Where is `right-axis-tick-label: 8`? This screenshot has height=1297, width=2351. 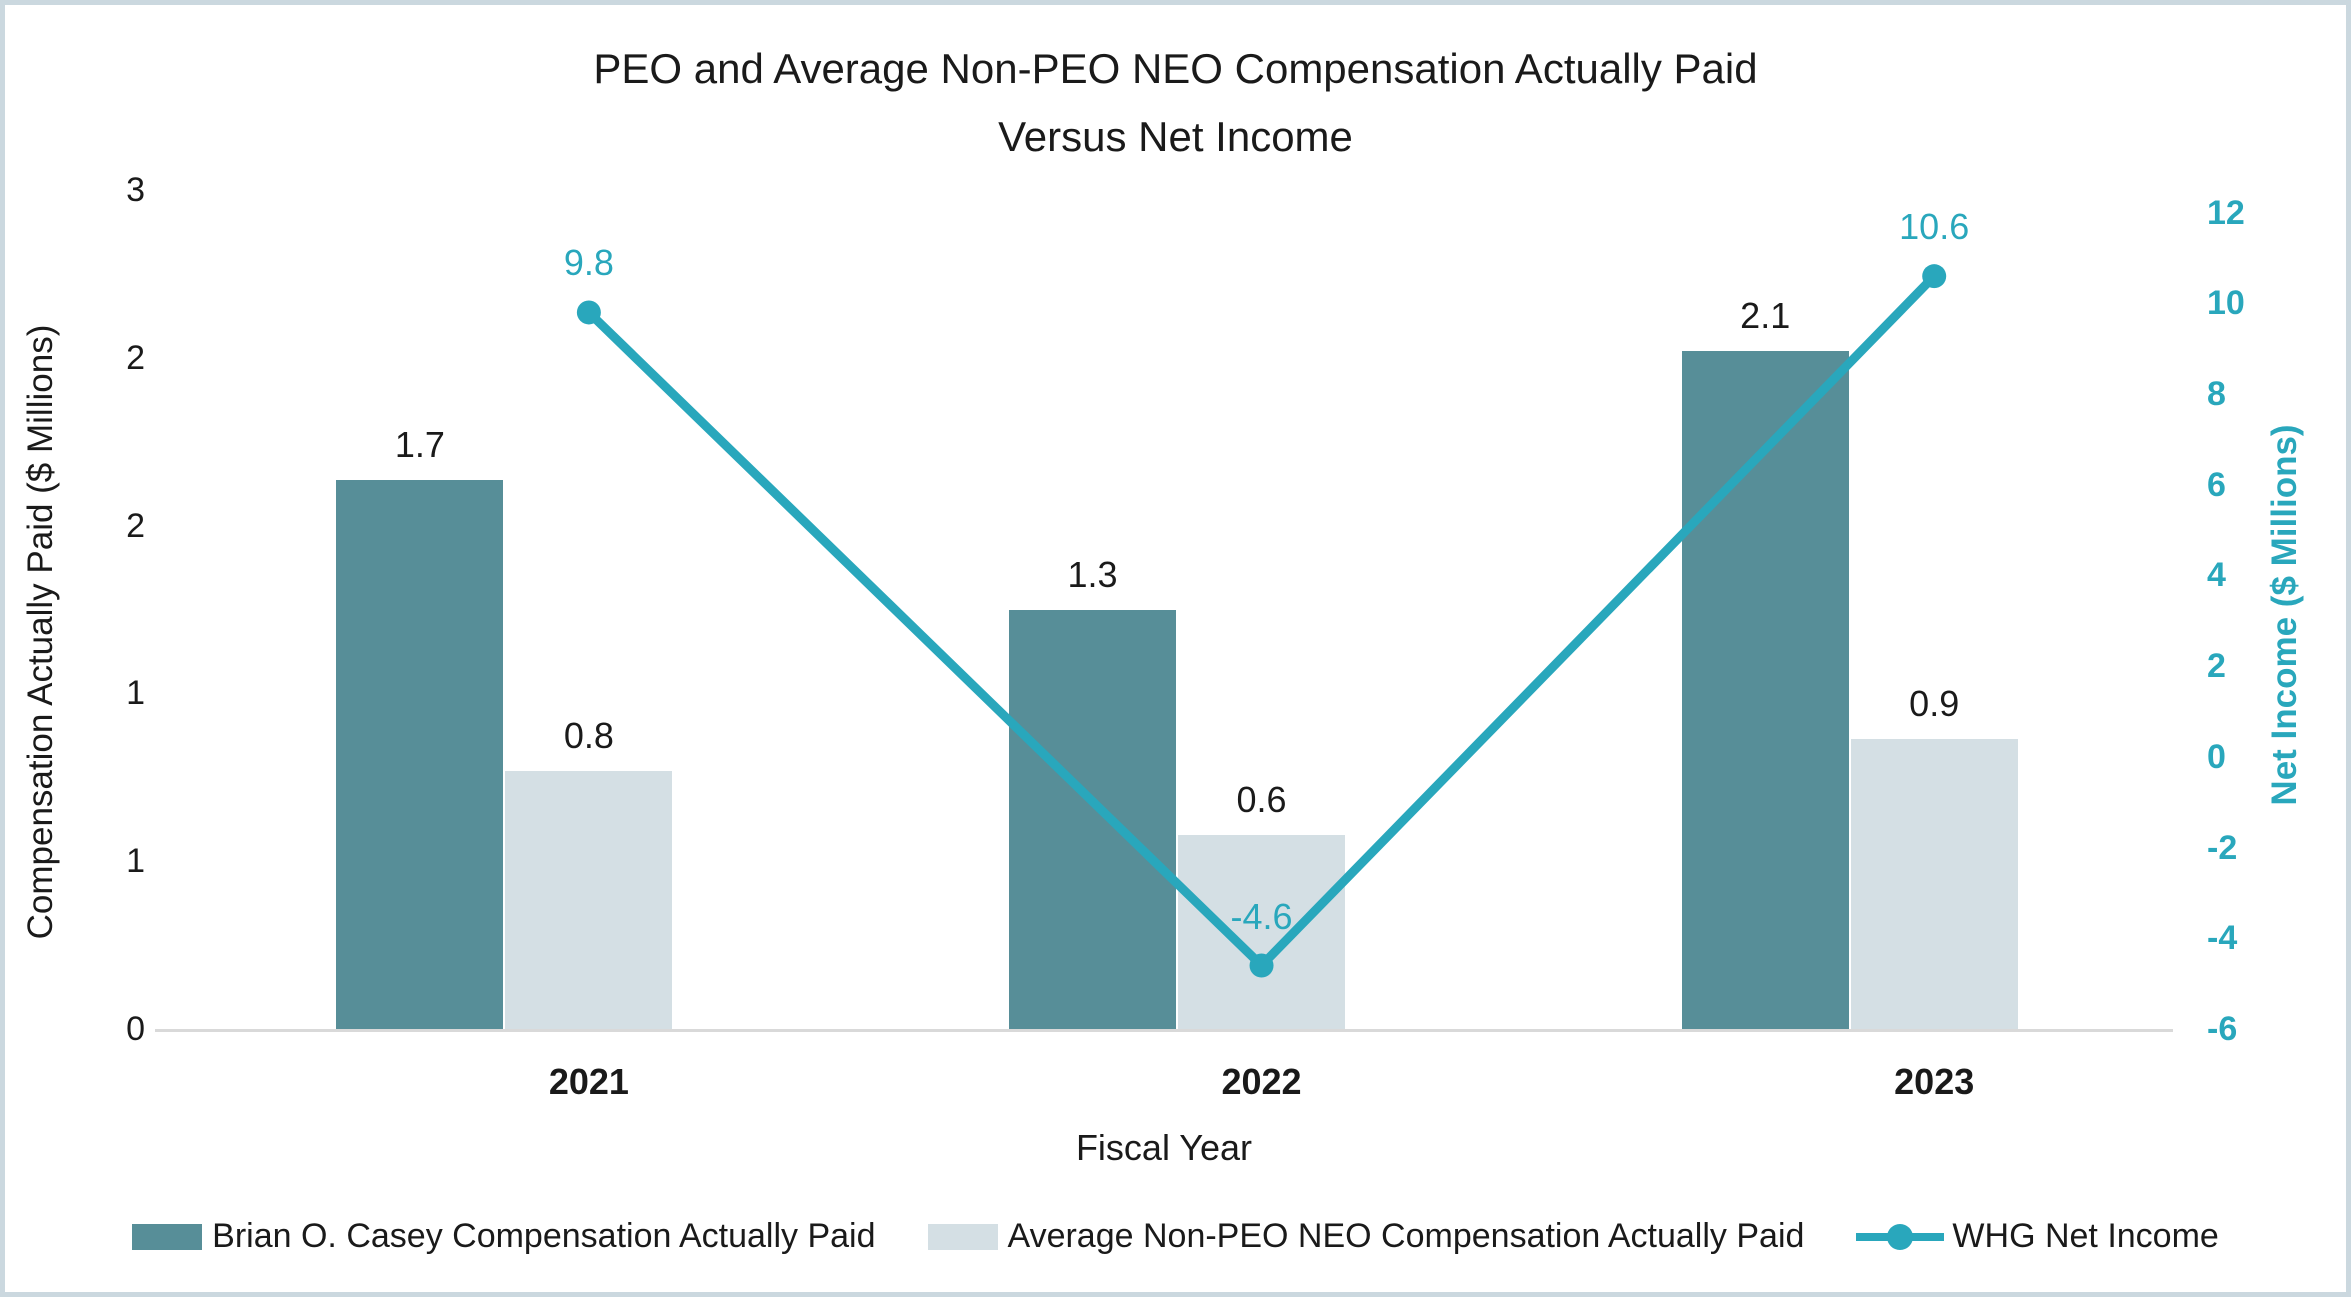 right-axis-tick-label: 8 is located at coordinates (2216, 394).